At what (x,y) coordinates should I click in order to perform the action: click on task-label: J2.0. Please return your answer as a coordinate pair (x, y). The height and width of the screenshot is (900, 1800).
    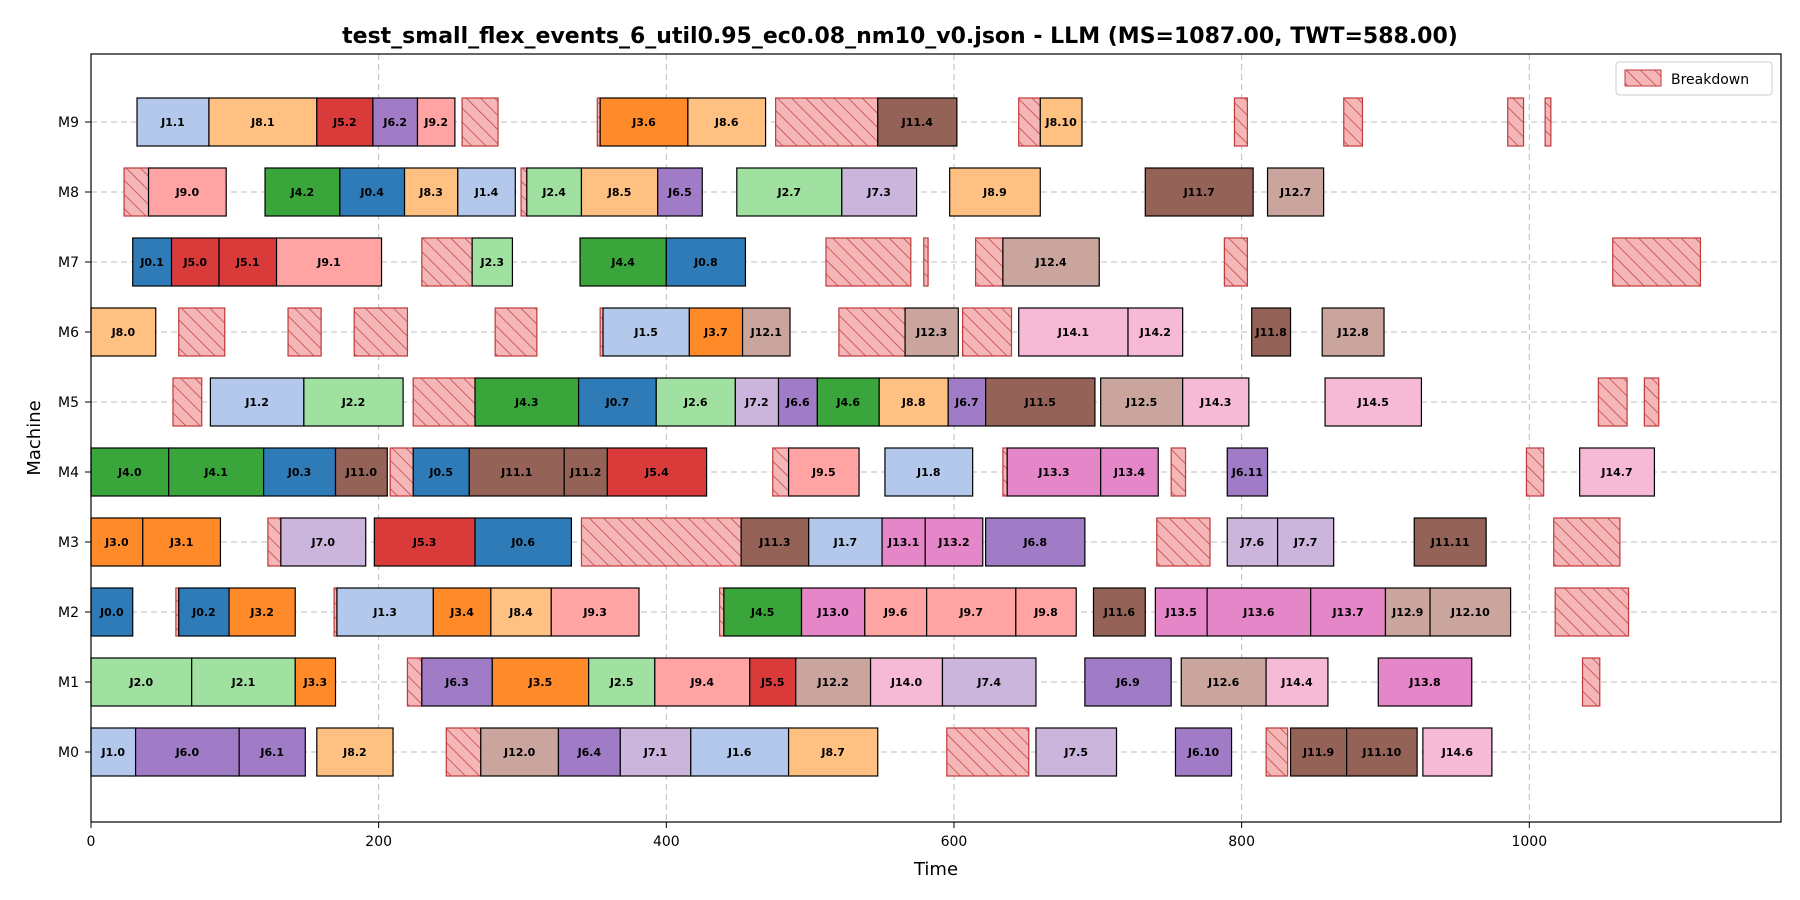
    Looking at the image, I should click on (141, 682).